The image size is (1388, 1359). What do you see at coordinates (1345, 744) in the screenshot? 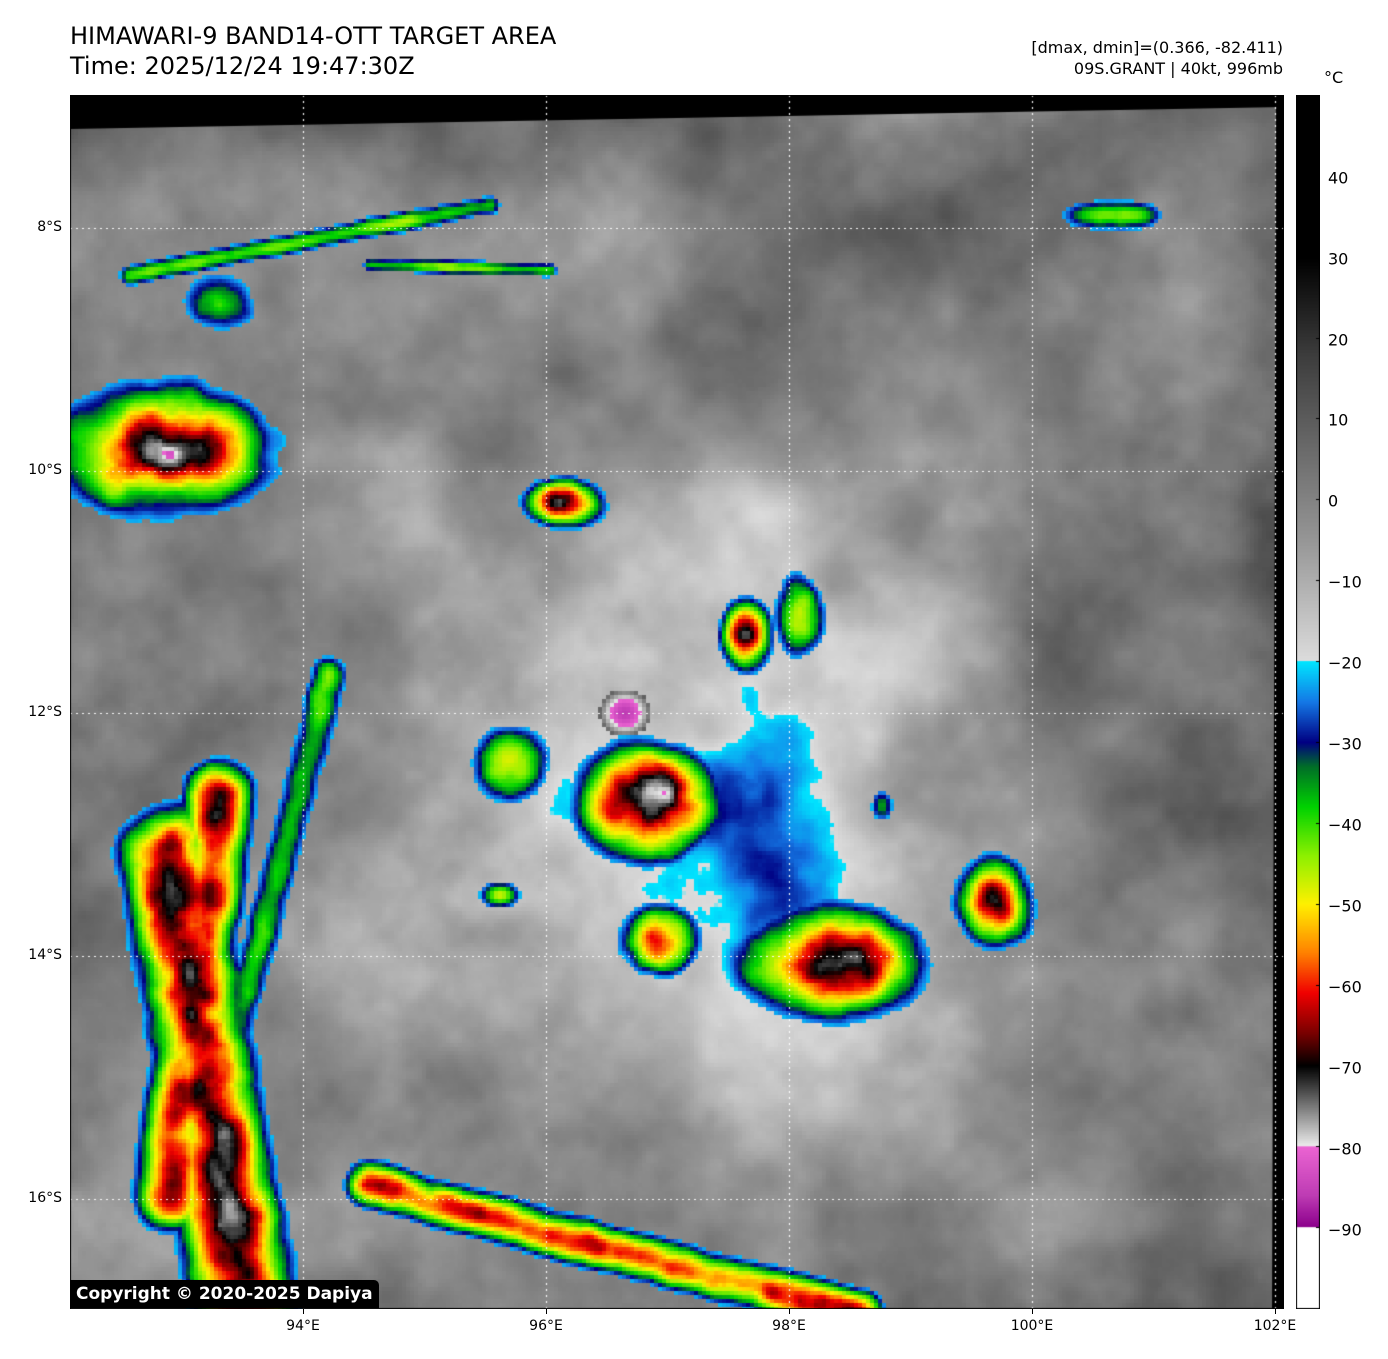
I see `colorbar-label: −30` at bounding box center [1345, 744].